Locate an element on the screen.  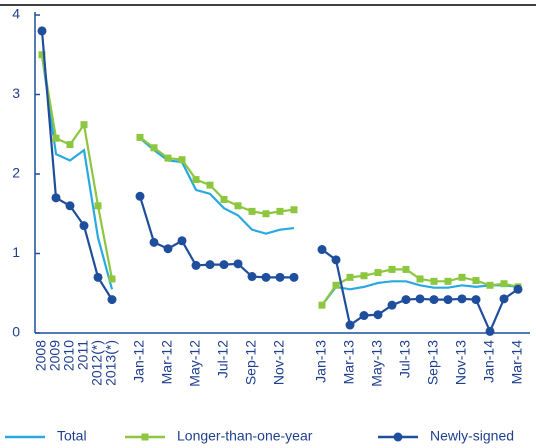
y-tick-label: 4 is located at coordinates (16, 14).